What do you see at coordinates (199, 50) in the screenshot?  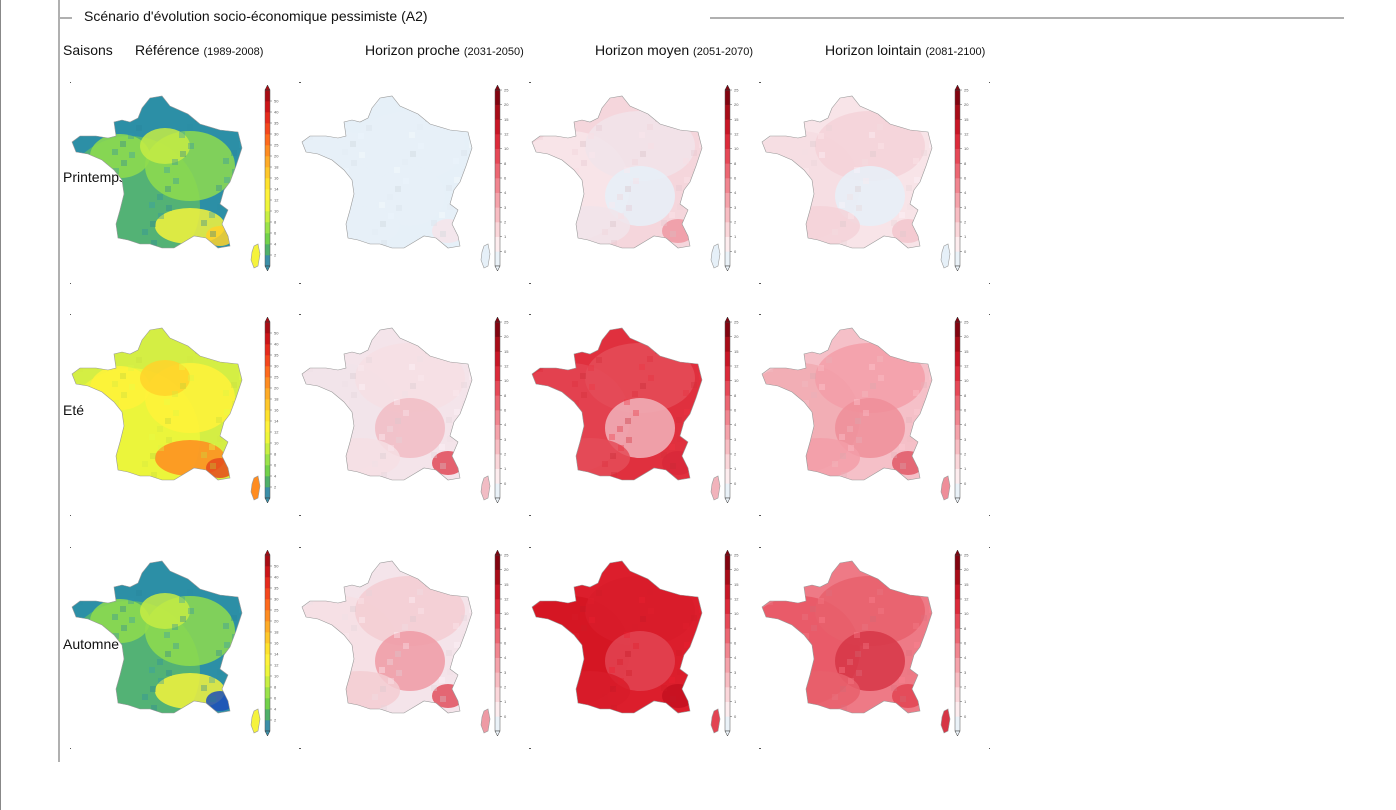 I see `header-reference: Référence (1989-2008)` at bounding box center [199, 50].